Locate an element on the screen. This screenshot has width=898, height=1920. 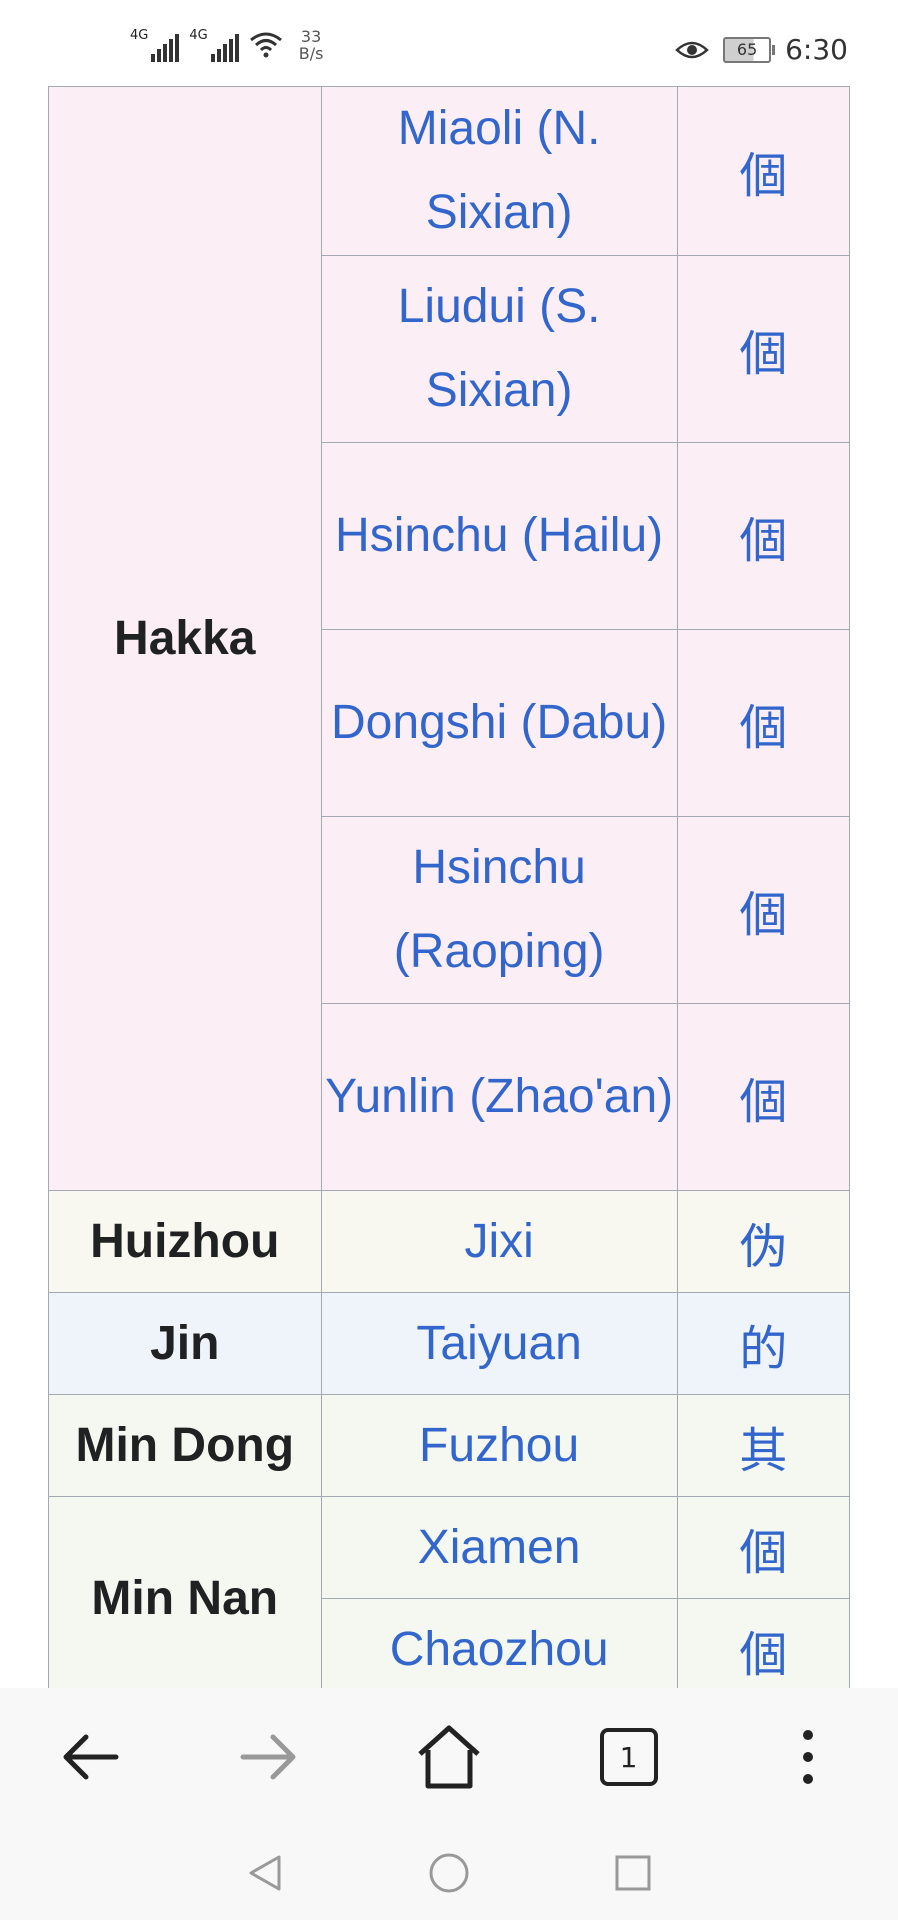
clock: 6:30 is located at coordinates (816, 49).